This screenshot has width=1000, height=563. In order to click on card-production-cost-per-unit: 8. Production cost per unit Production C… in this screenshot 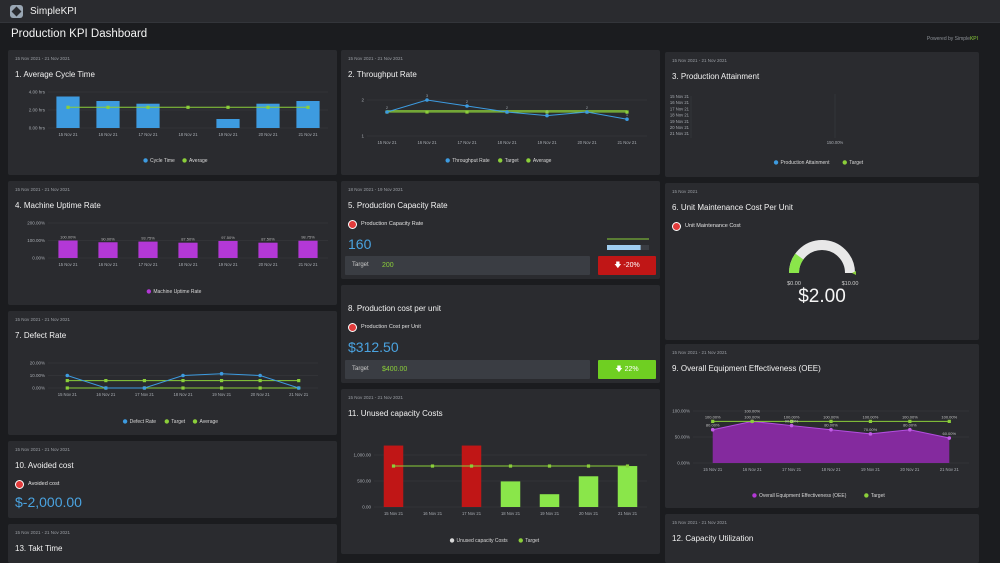, I will do `click(500, 334)`.